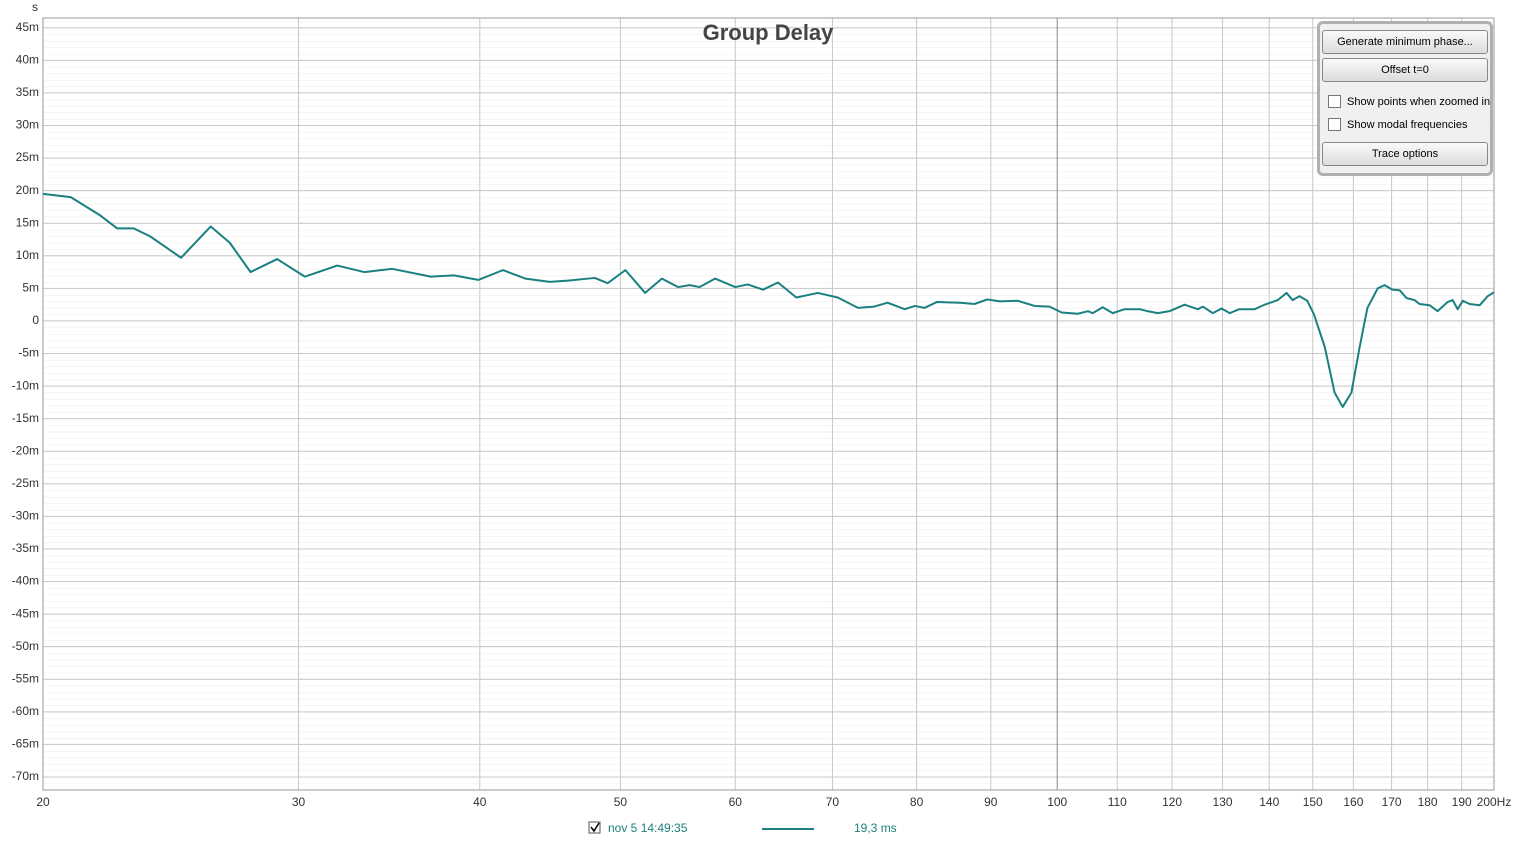 Image resolution: width=1516 pixels, height=843 pixels. Describe the element at coordinates (25, 483) in the screenshot. I see `y-tick-label: -25m` at that location.